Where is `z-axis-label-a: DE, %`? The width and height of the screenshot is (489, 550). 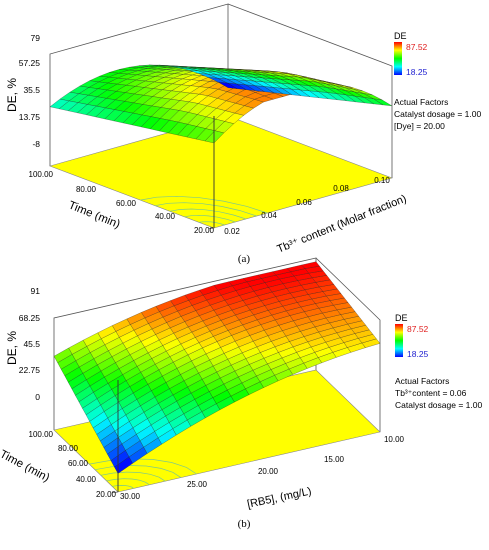
z-axis-label-a: DE, % is located at coordinates (12, 95).